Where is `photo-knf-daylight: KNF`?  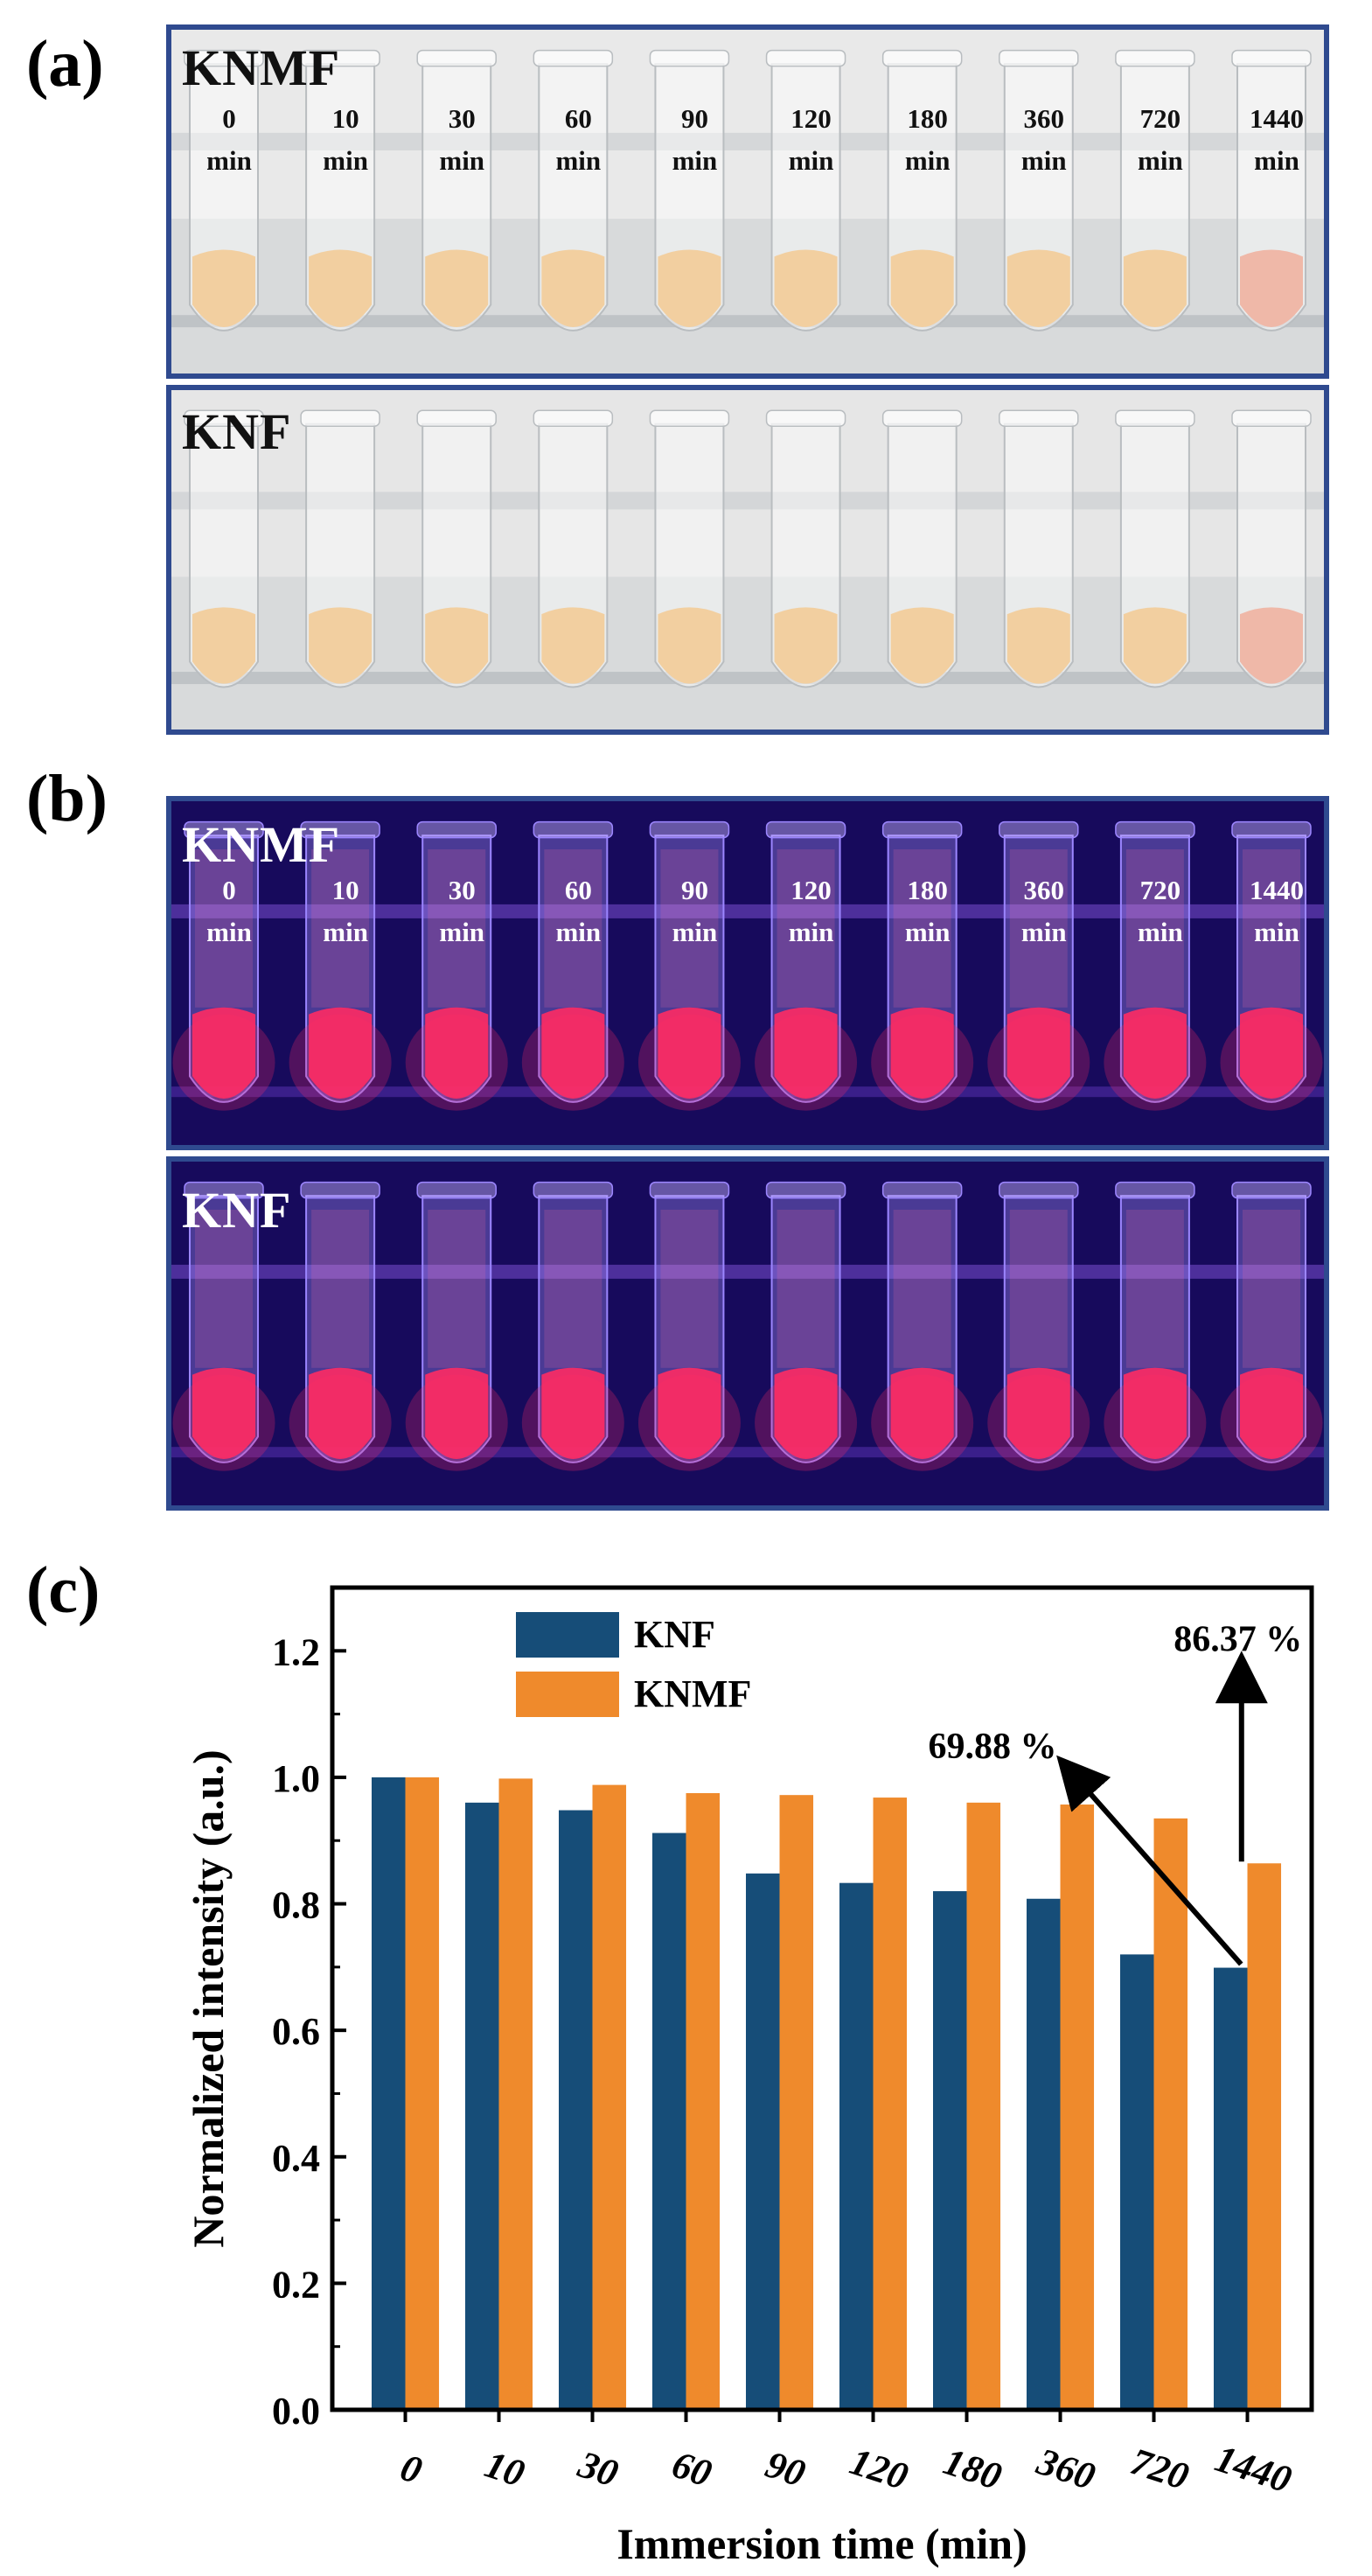
photo-knf-daylight: KNF is located at coordinates (747, 560).